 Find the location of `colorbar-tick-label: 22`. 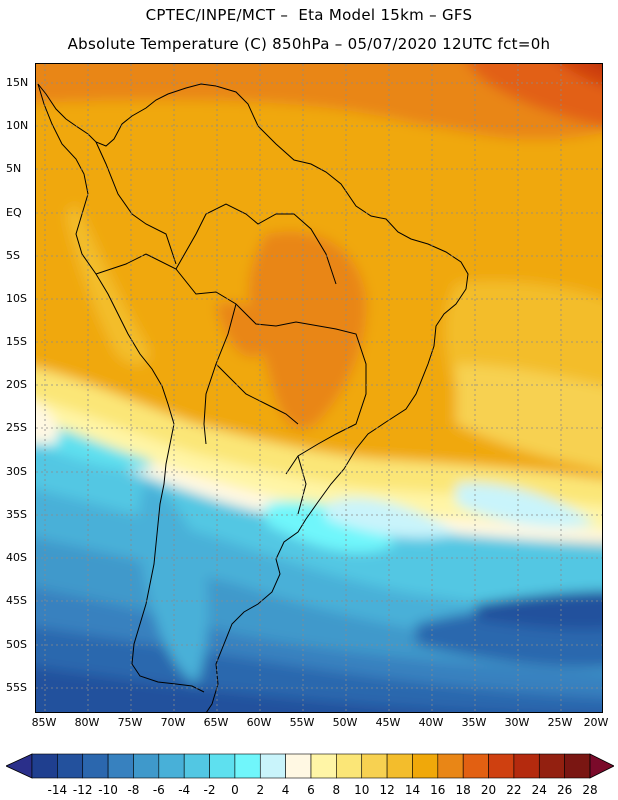

colorbar-tick-label: 22 is located at coordinates (514, 790).